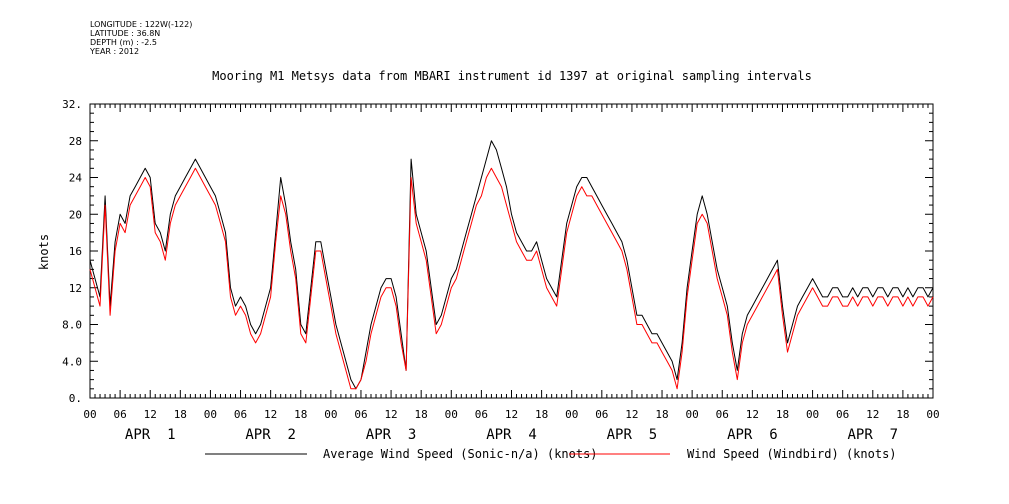 The width and height of the screenshot is (1009, 504). I want to click on day-label: APR 5, so click(632, 435).